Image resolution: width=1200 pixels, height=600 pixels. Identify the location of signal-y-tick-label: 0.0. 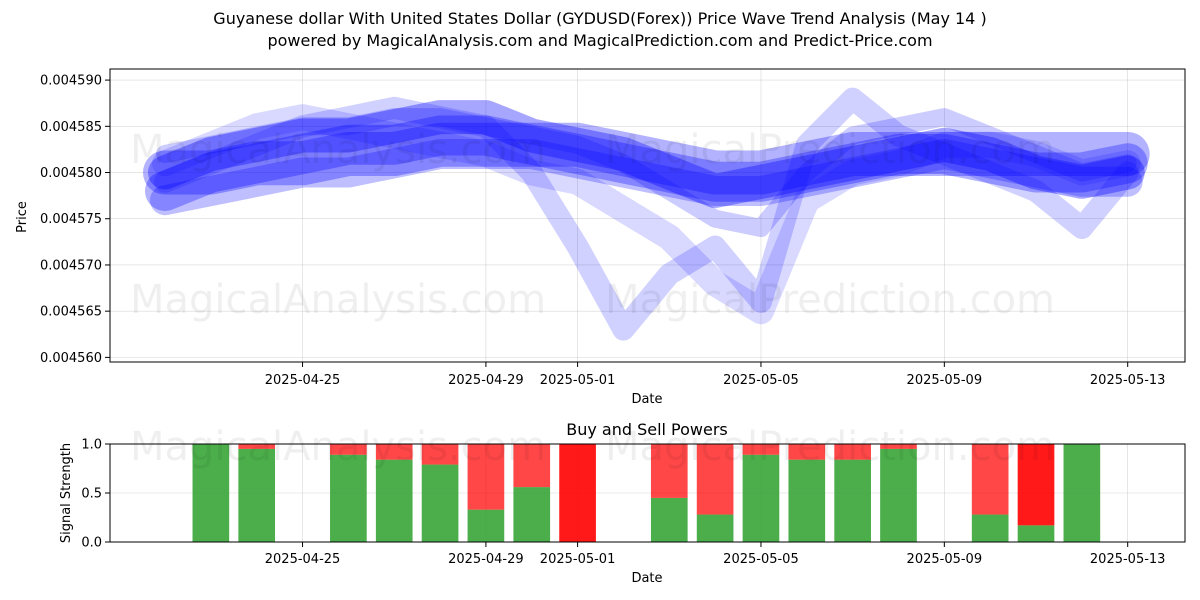
(91, 543).